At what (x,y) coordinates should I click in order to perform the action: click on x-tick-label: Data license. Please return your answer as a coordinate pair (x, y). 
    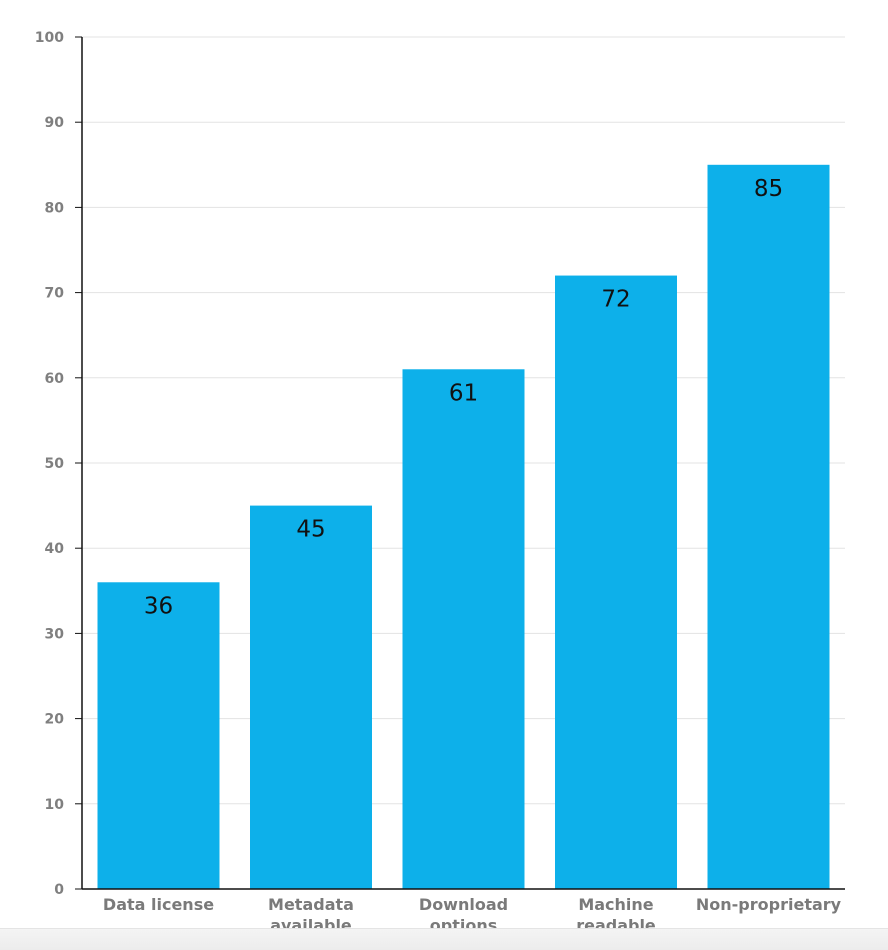
    Looking at the image, I should click on (158, 904).